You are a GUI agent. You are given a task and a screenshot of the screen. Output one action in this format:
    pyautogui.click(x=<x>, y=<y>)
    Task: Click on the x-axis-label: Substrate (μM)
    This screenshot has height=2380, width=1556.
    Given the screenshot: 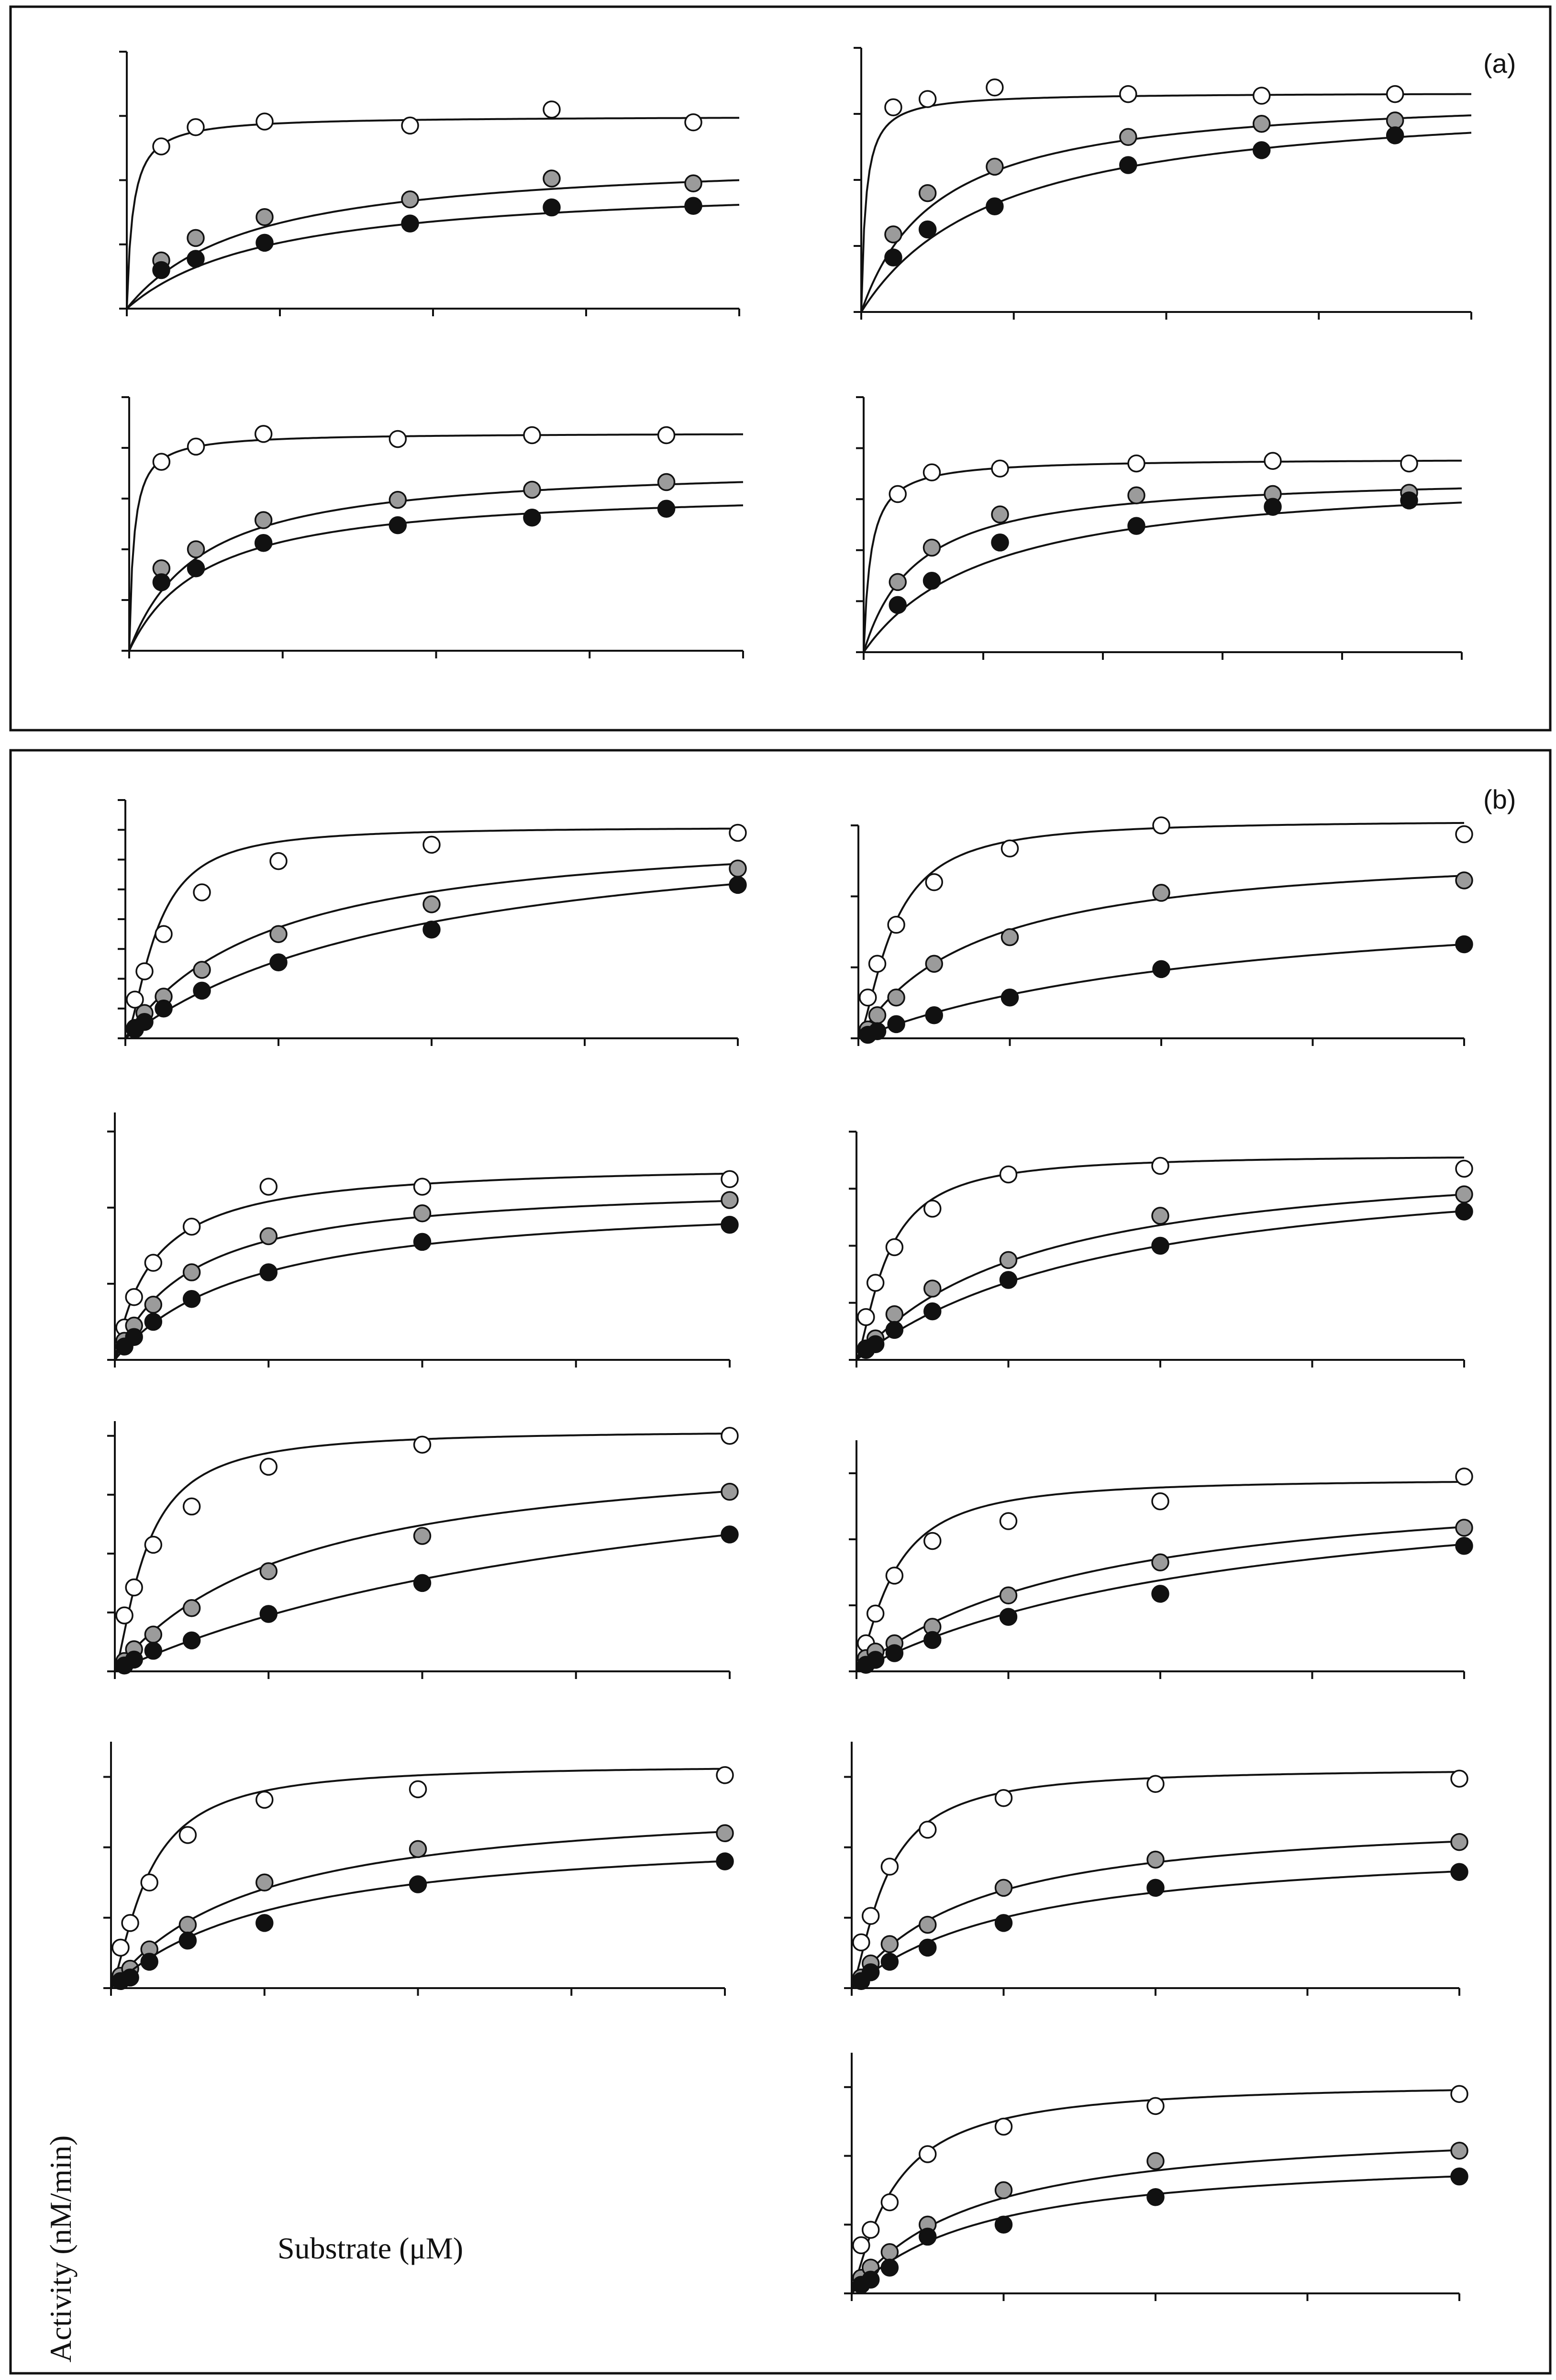 What is the action you would take?
    pyautogui.click(x=370, y=2248)
    